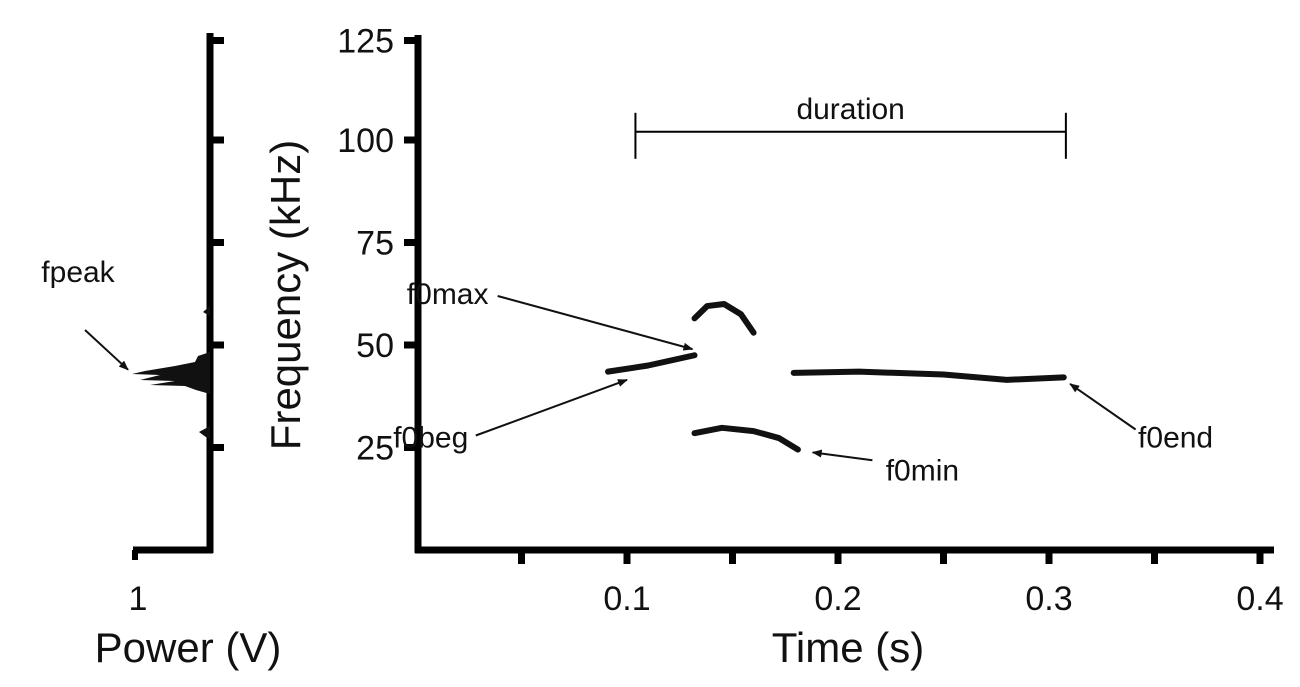  I want to click on x-tick-label: 0.2, so click(837, 599).